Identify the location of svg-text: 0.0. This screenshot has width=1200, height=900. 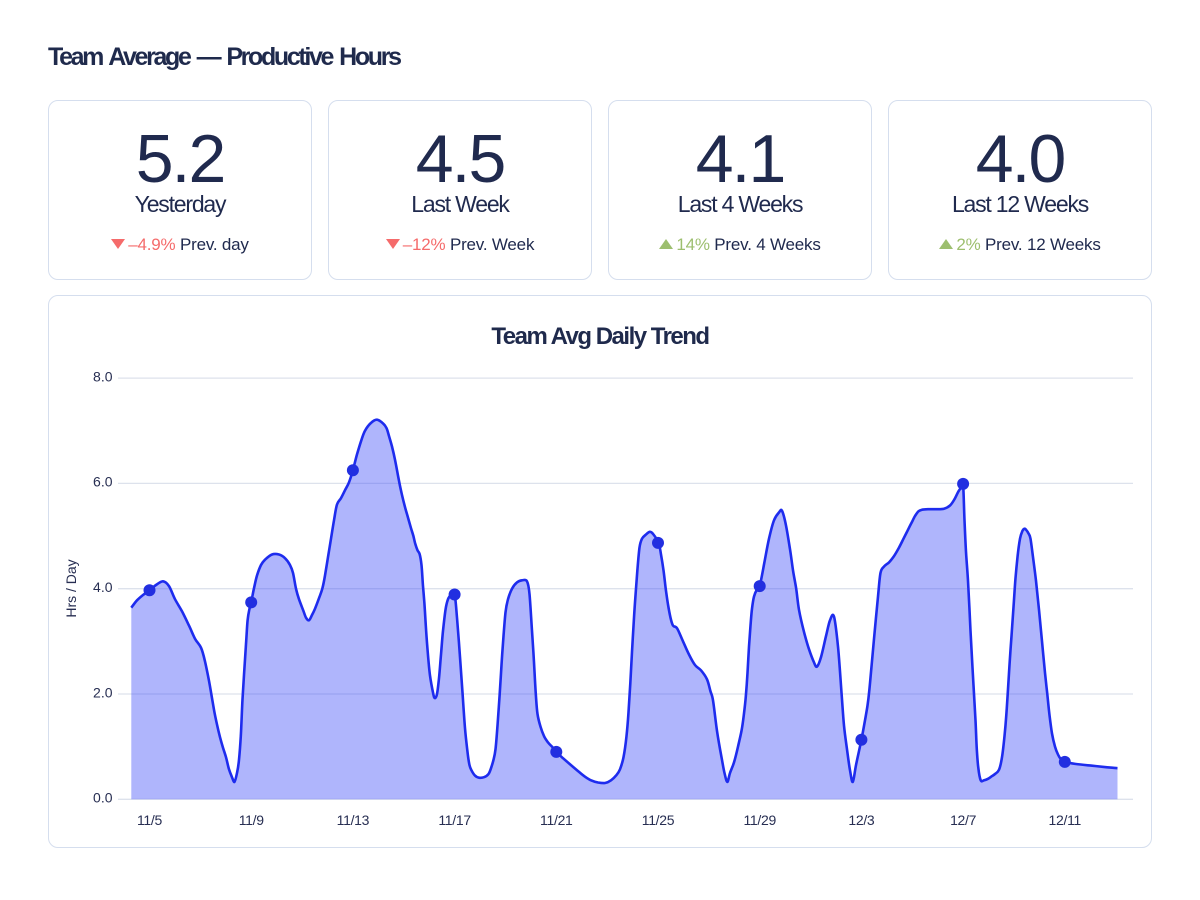
(103, 798).